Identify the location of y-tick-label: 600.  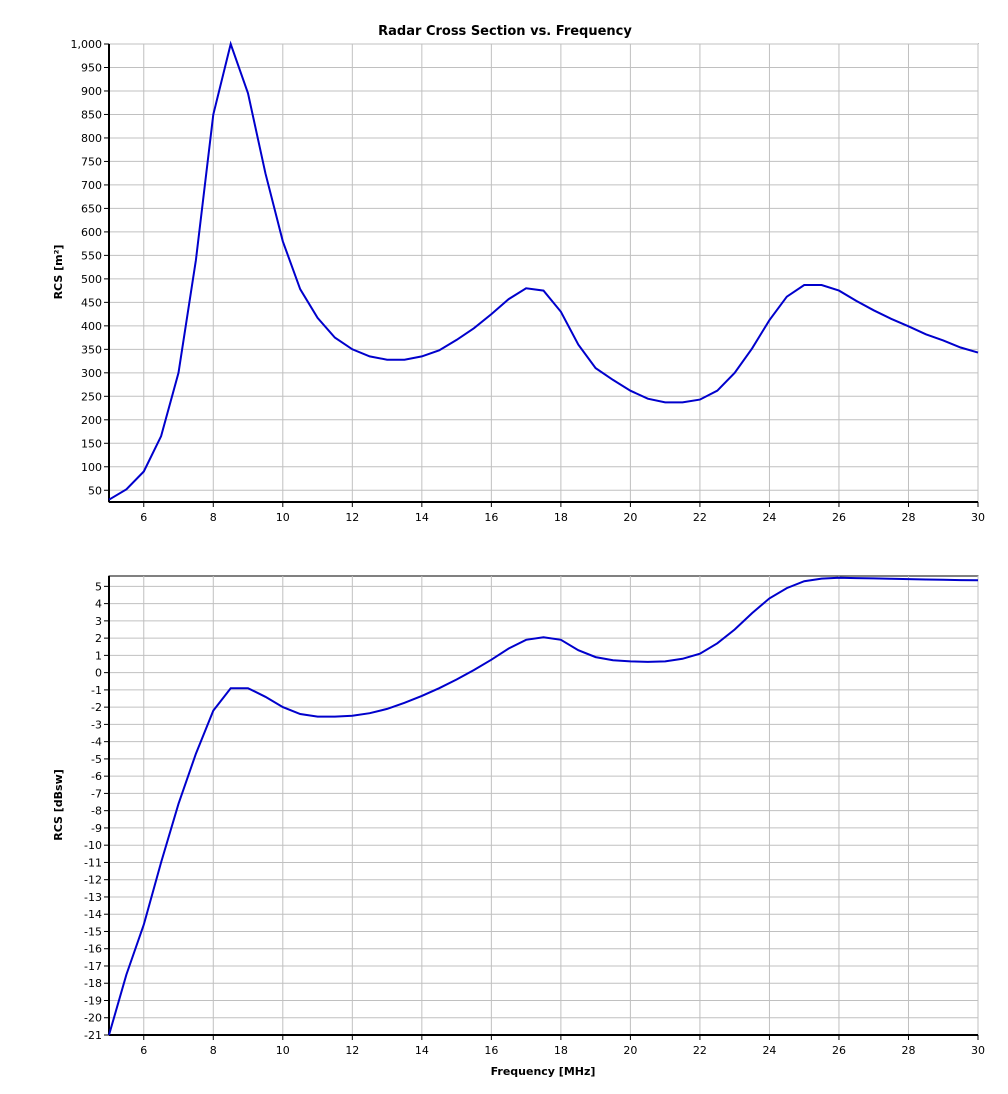
(91, 232).